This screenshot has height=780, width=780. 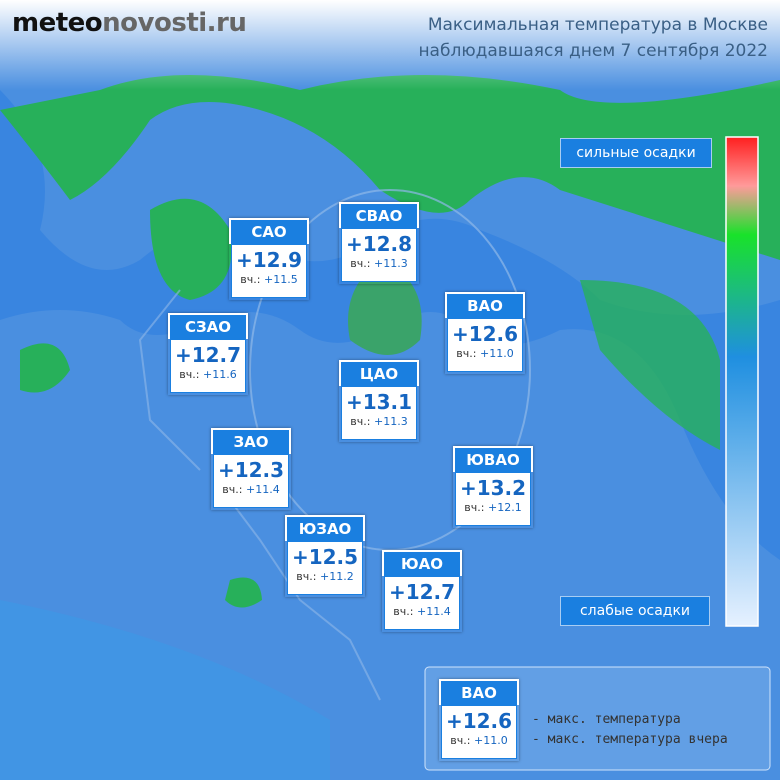 I want to click on prev-temp: +11.6, so click(x=219, y=374).